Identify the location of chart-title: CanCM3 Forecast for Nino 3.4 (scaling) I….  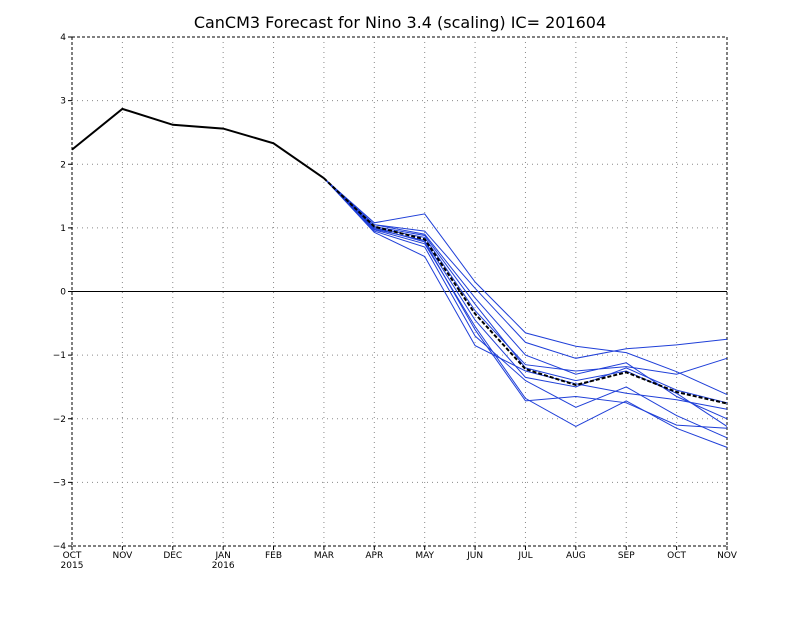
(400, 22).